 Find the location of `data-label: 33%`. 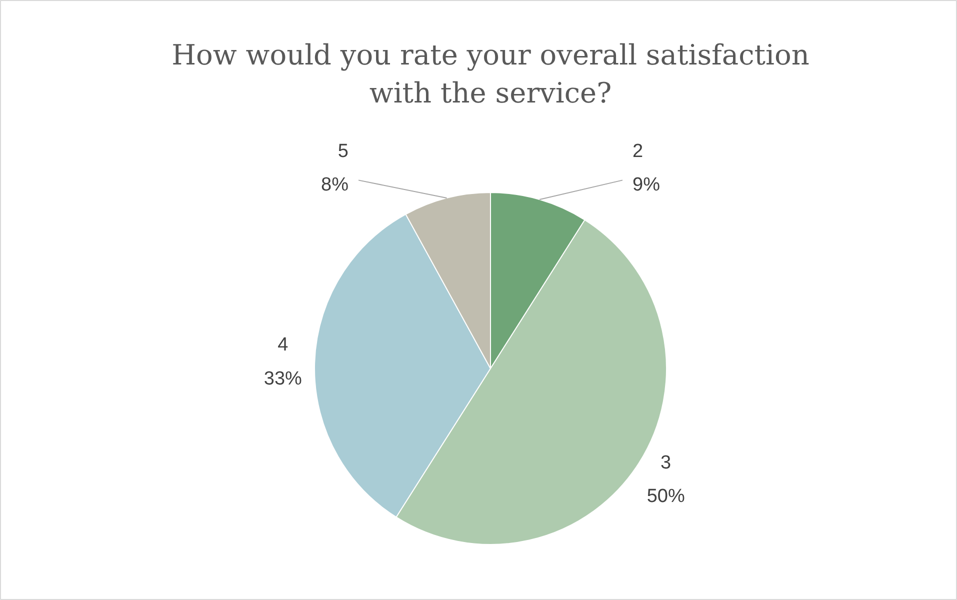

data-label: 33% is located at coordinates (283, 379).